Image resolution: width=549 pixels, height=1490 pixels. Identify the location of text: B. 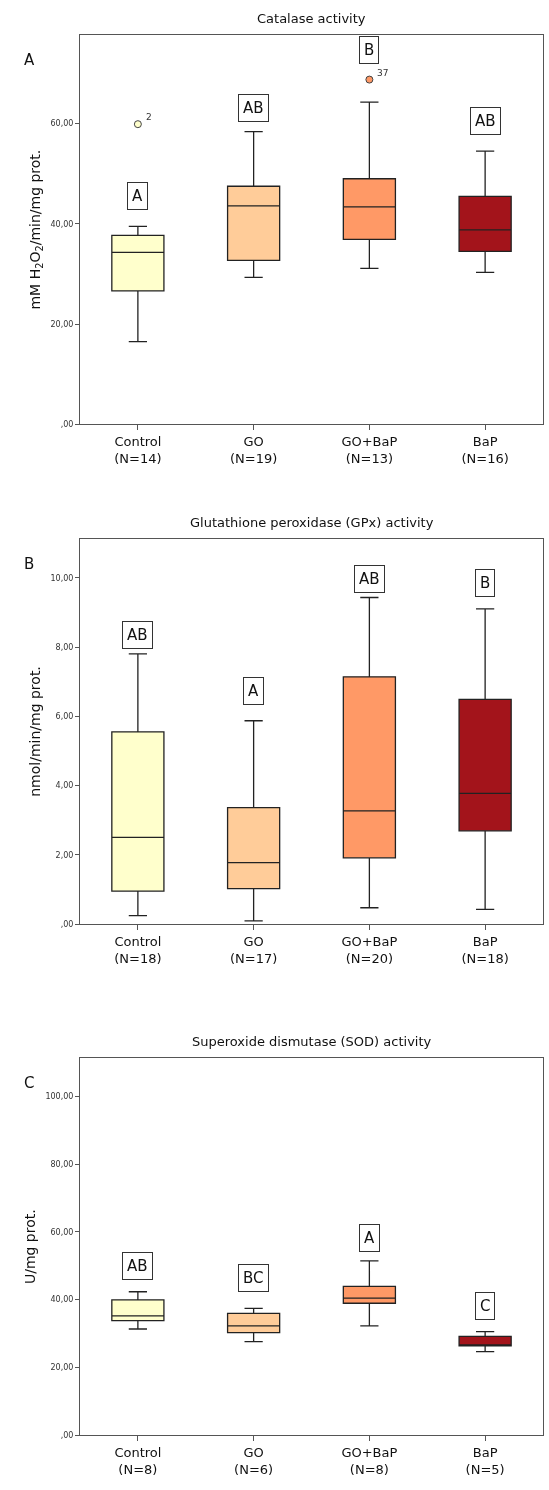
(29, 564).